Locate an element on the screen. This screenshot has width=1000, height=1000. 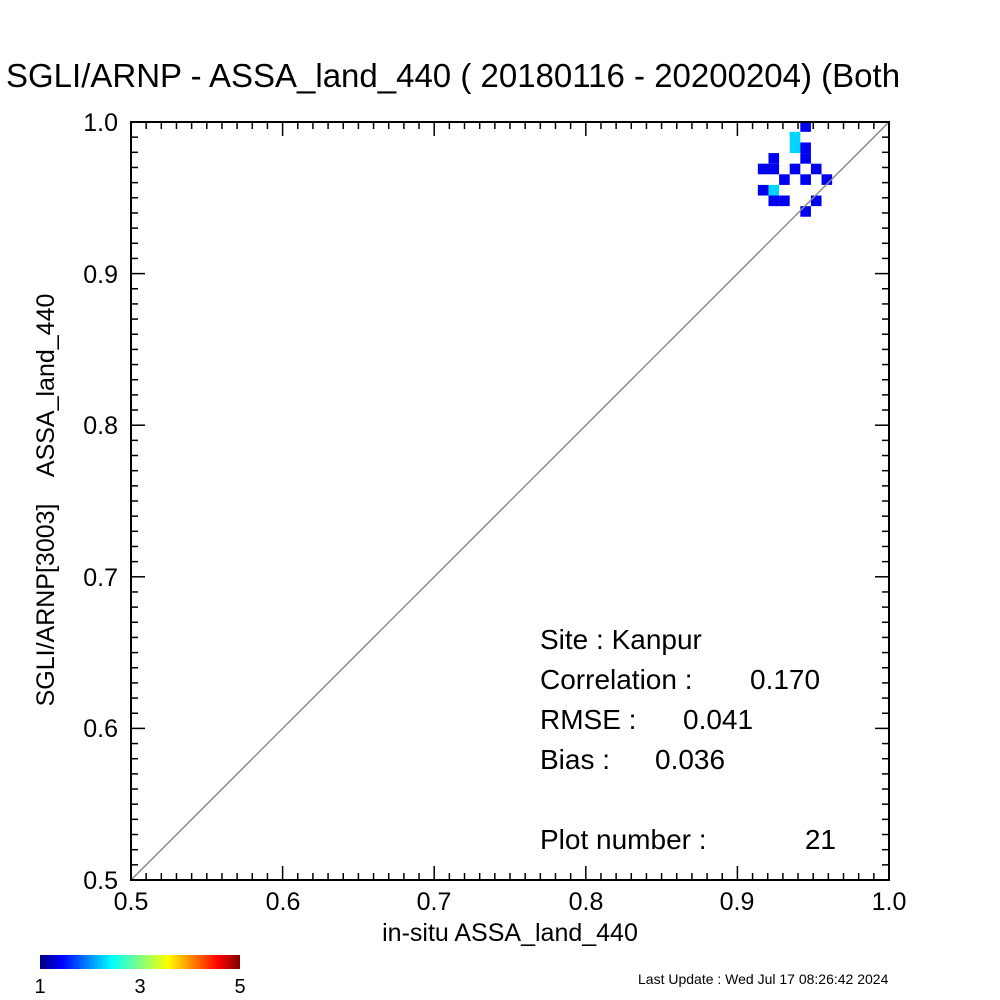
bias-value: 0.036 is located at coordinates (690, 759).